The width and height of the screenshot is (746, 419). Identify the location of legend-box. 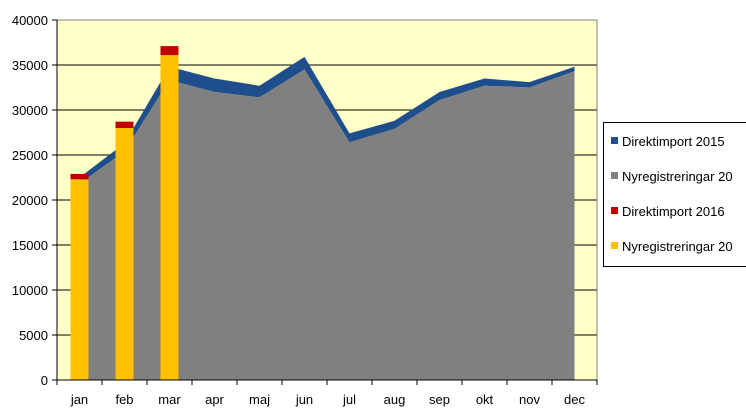
(674, 194).